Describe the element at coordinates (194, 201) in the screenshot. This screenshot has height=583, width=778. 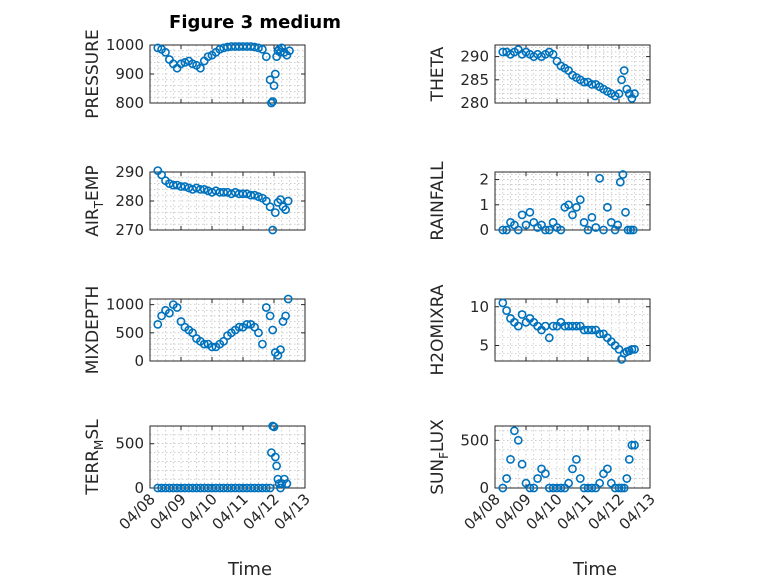
I see `subplot-air-temp: 270 280 290 AIRTEMP` at that location.